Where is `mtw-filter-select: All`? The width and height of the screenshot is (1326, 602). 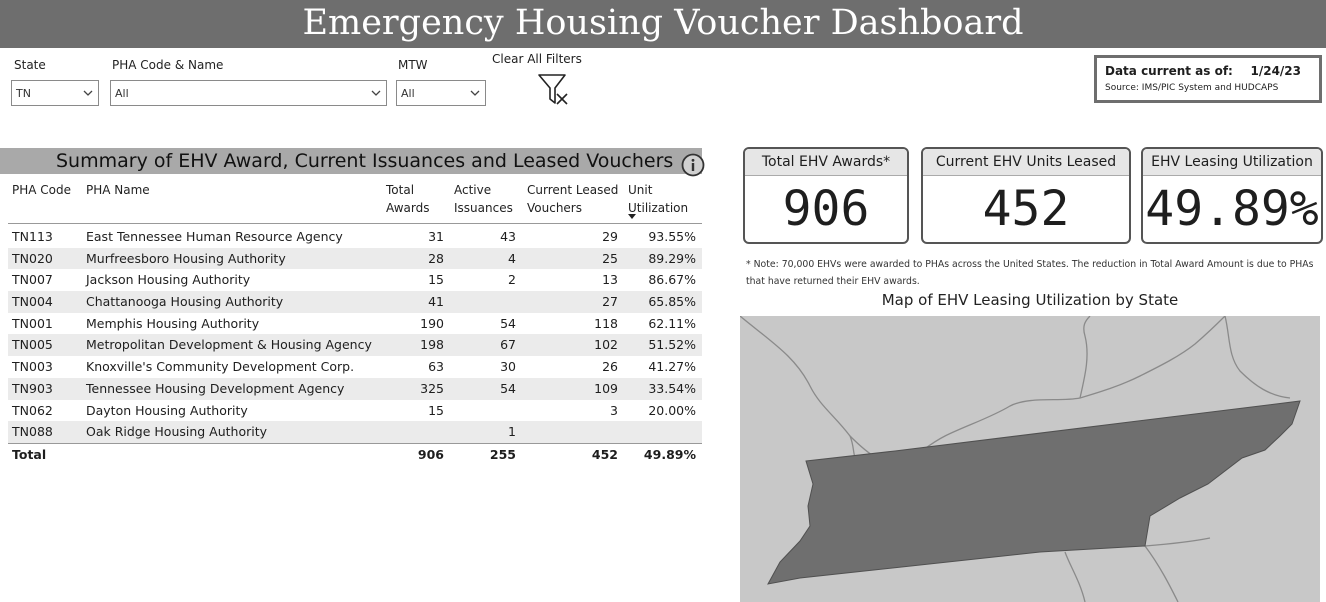
mtw-filter-select: All is located at coordinates (441, 93).